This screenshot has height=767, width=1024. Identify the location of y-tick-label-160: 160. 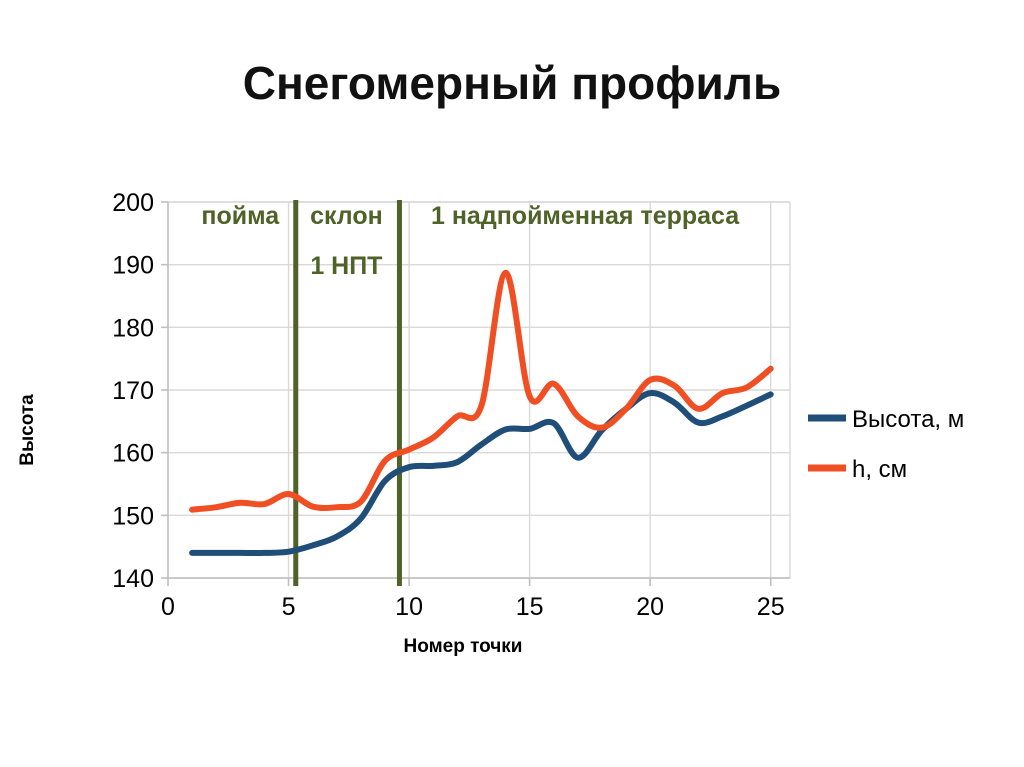
(133, 454).